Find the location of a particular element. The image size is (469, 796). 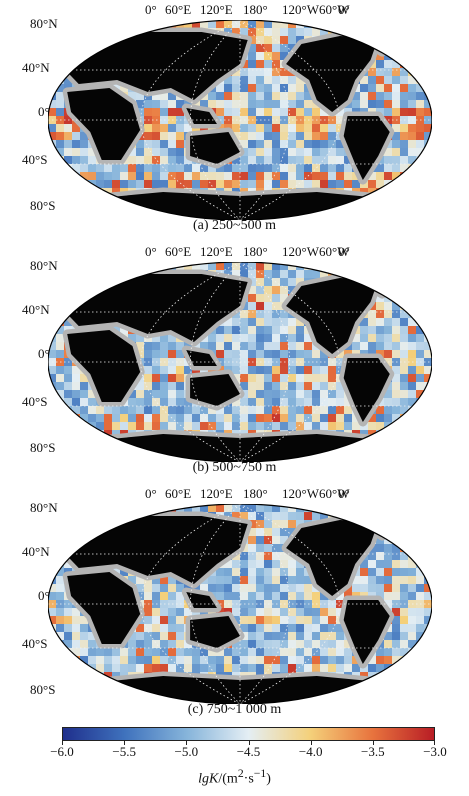

lon-label: 0° is located at coordinates (344, 251).